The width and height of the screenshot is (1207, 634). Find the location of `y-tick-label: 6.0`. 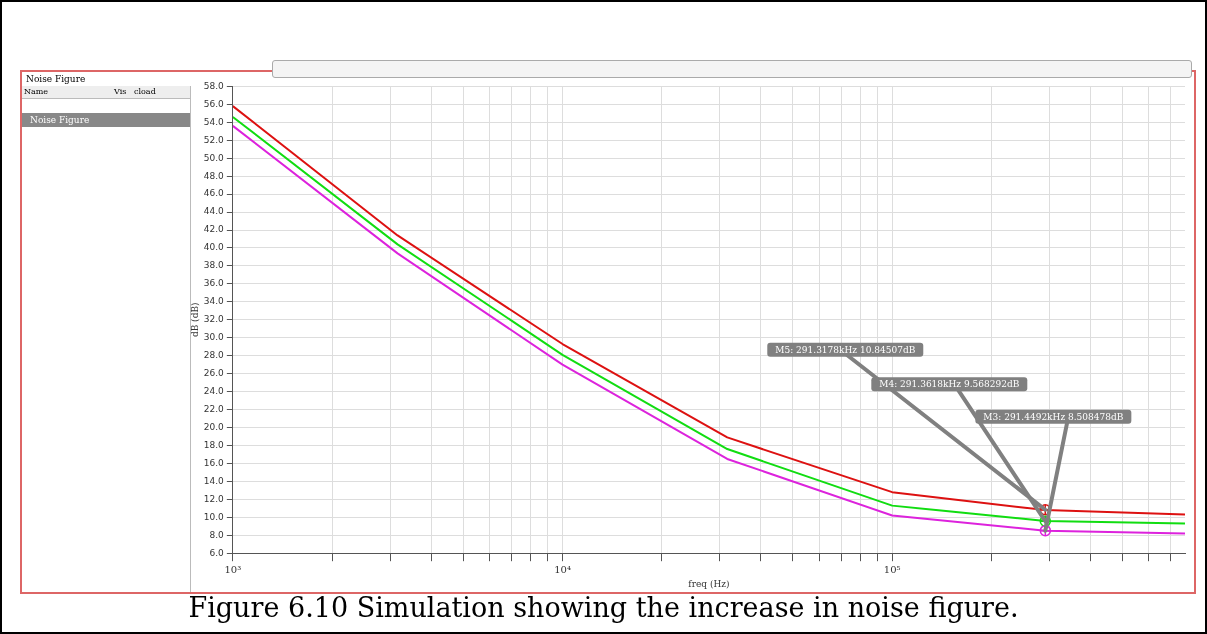

y-tick-label: 6.0 is located at coordinates (217, 552).